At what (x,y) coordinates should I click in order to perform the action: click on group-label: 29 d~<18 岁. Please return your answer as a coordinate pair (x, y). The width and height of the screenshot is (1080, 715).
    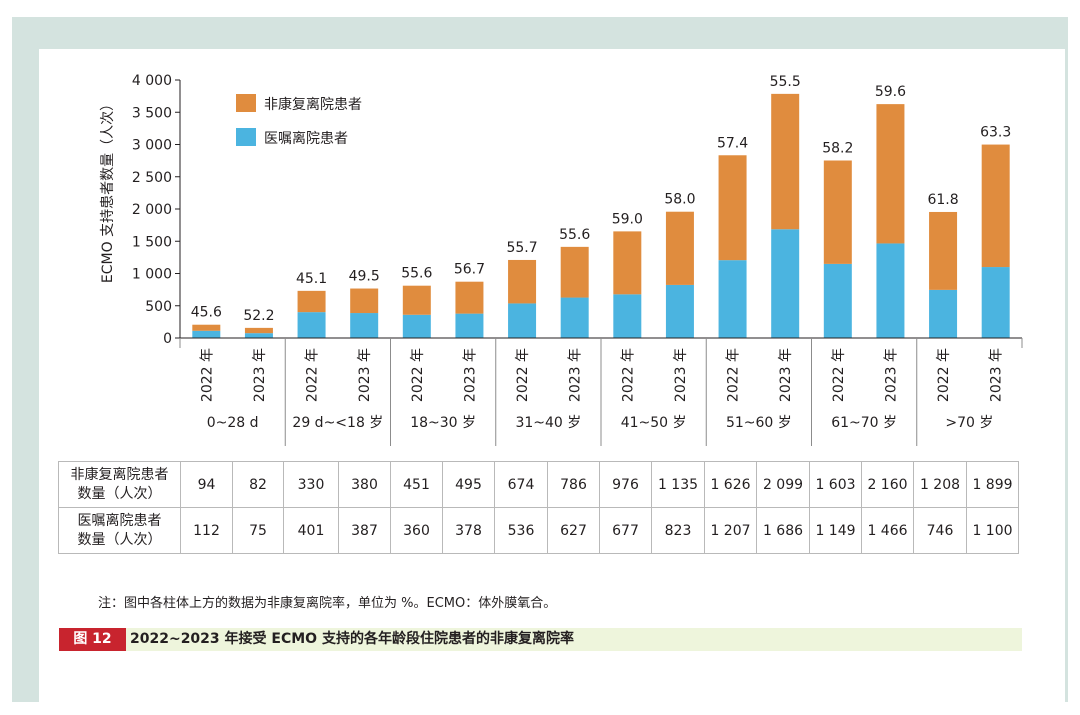
    Looking at the image, I should click on (337, 423).